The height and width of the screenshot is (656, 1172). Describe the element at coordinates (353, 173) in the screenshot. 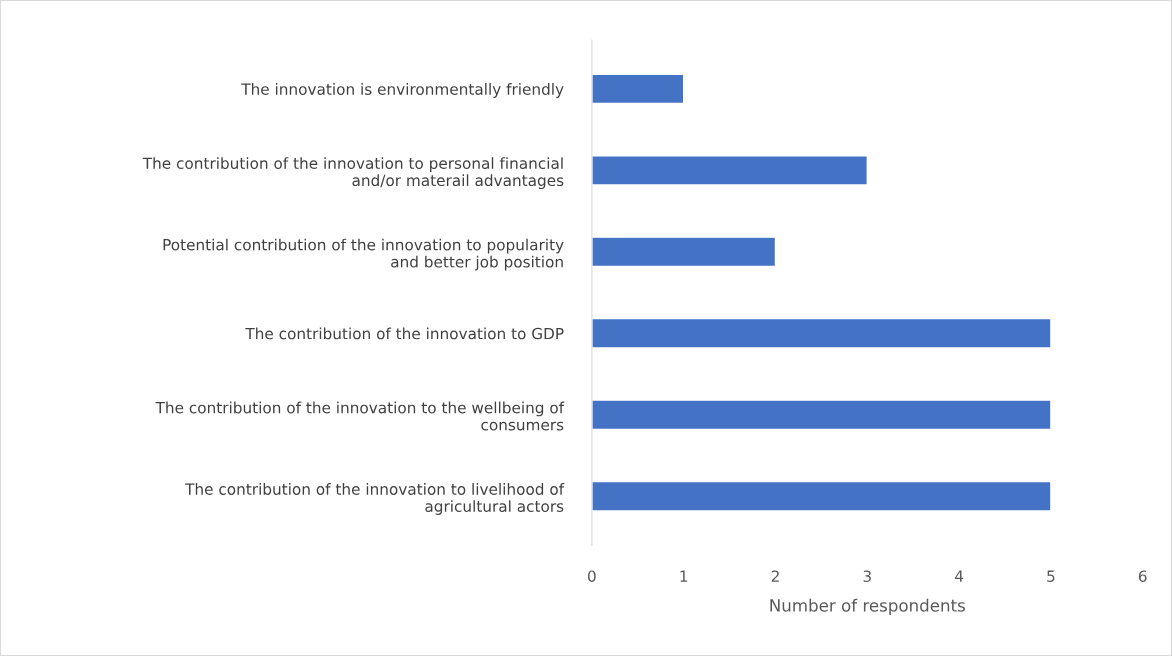

I see `y-tick-label: The contribution of the innovation to personal financial and/or materail advantages` at that location.